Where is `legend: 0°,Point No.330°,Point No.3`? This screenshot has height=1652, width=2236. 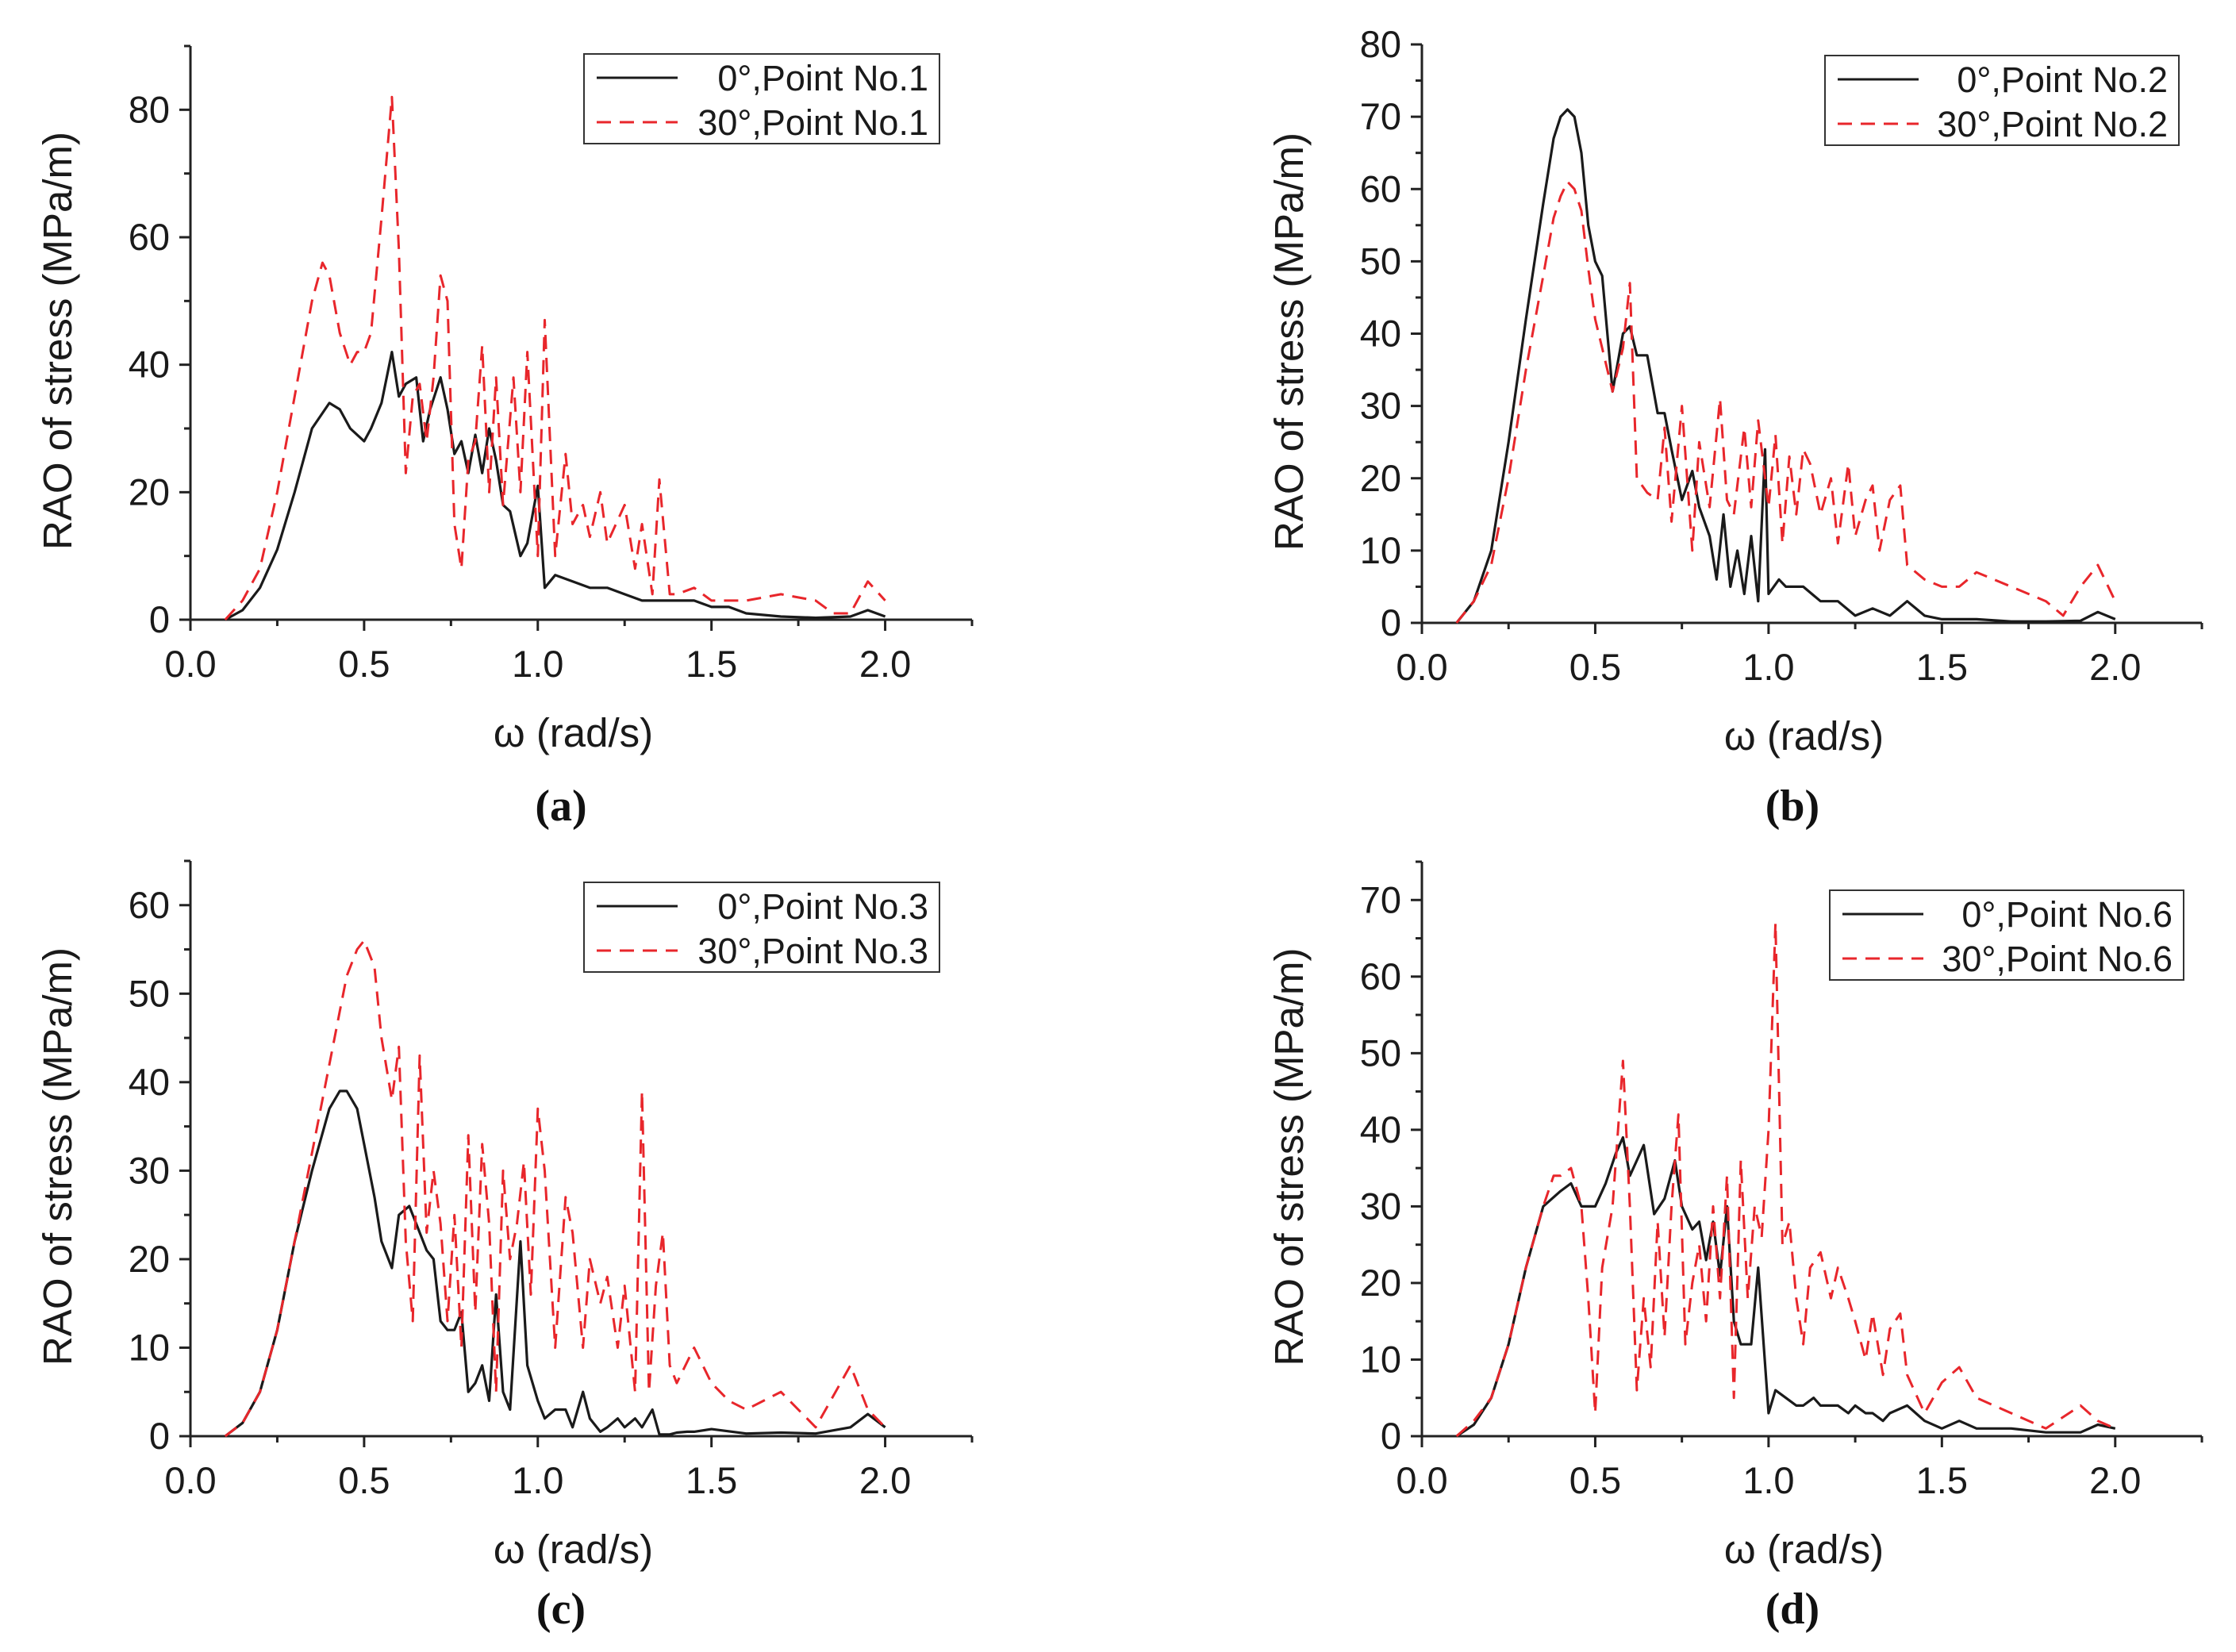 legend: 0°,Point No.330°,Point No.3 is located at coordinates (761, 927).